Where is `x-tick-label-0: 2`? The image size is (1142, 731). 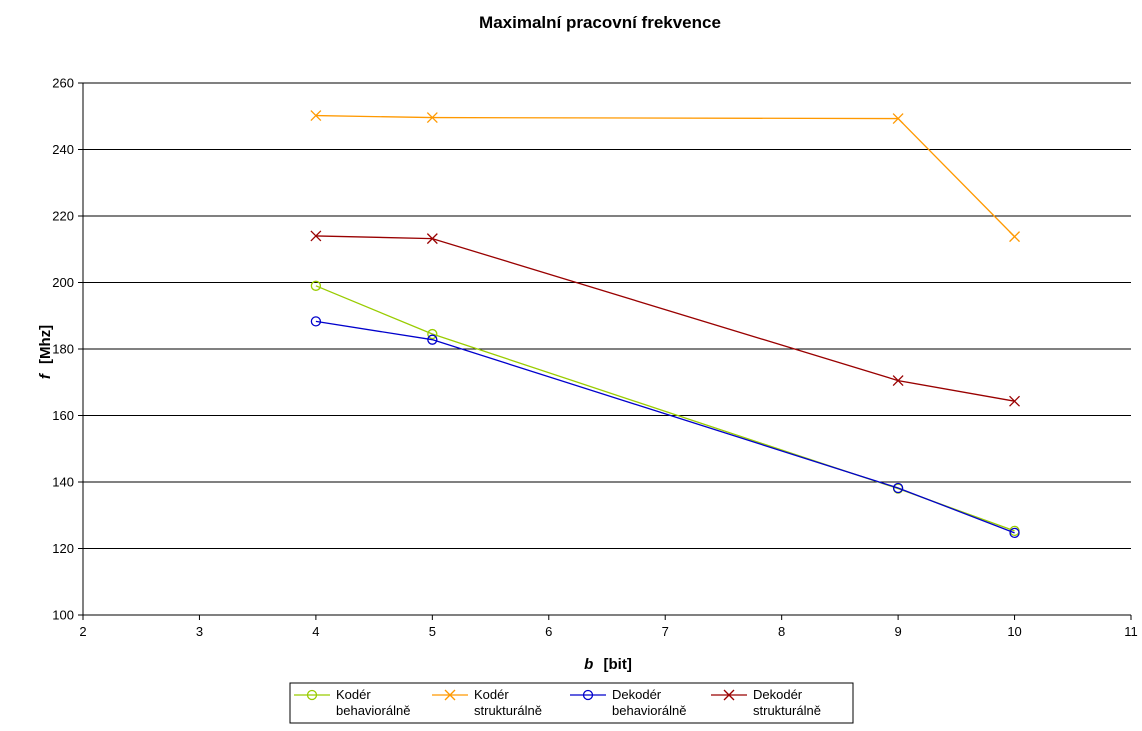 x-tick-label-0: 2 is located at coordinates (82, 631).